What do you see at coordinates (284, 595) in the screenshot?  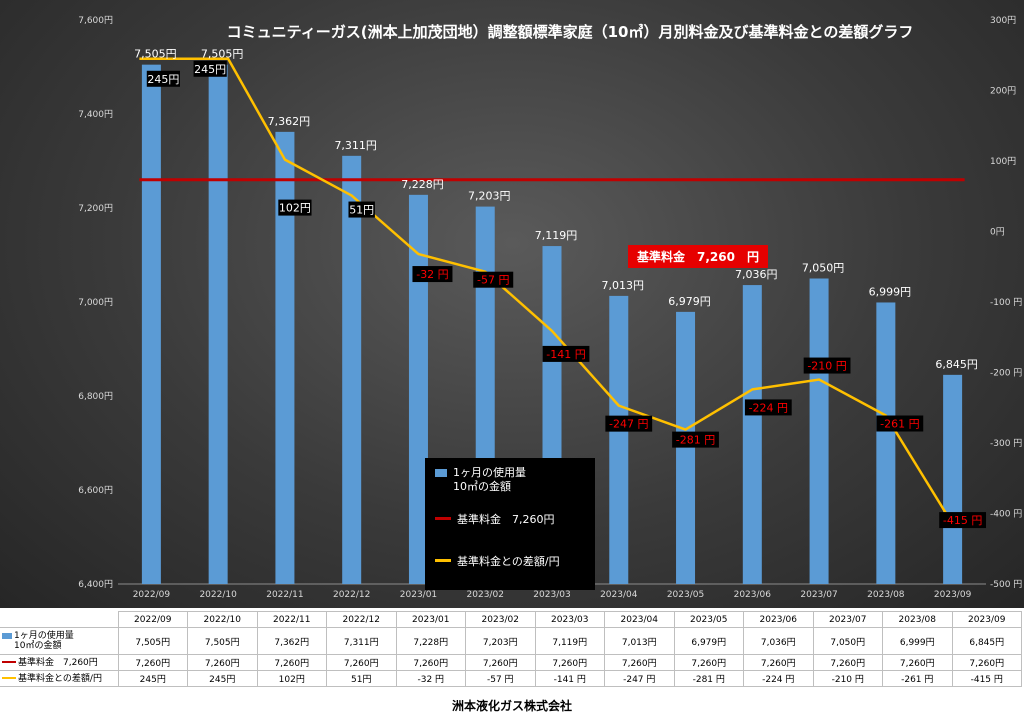 I see `x-tick-label: 2022/11` at bounding box center [284, 595].